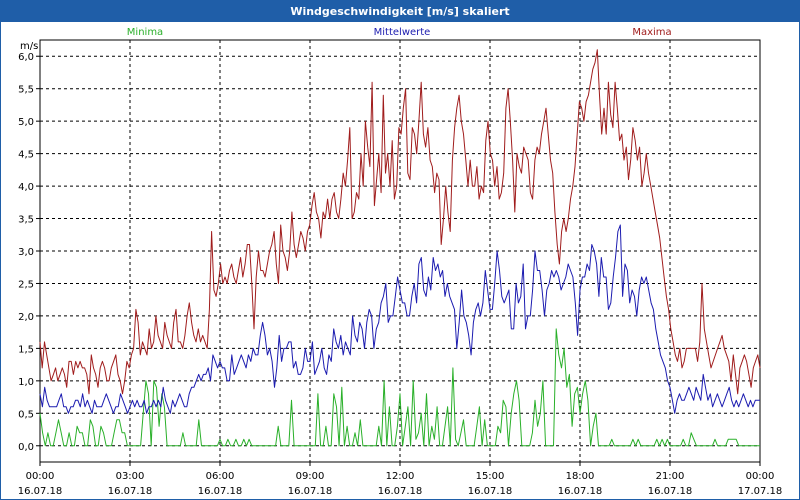 This screenshot has width=800, height=500. What do you see at coordinates (145, 32) in the screenshot?
I see `legend-minima: Minima` at bounding box center [145, 32].